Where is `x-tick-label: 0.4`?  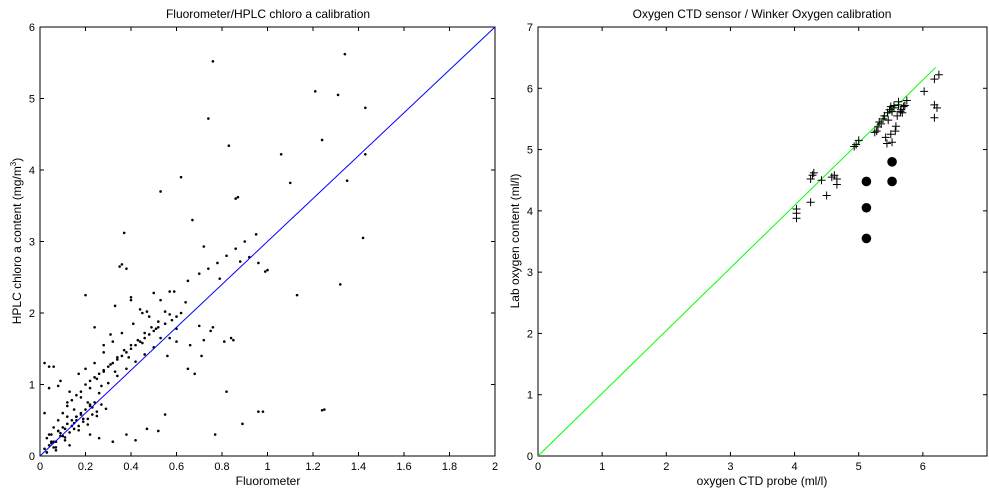 x-tick-label: 0.4 is located at coordinates (130, 467).